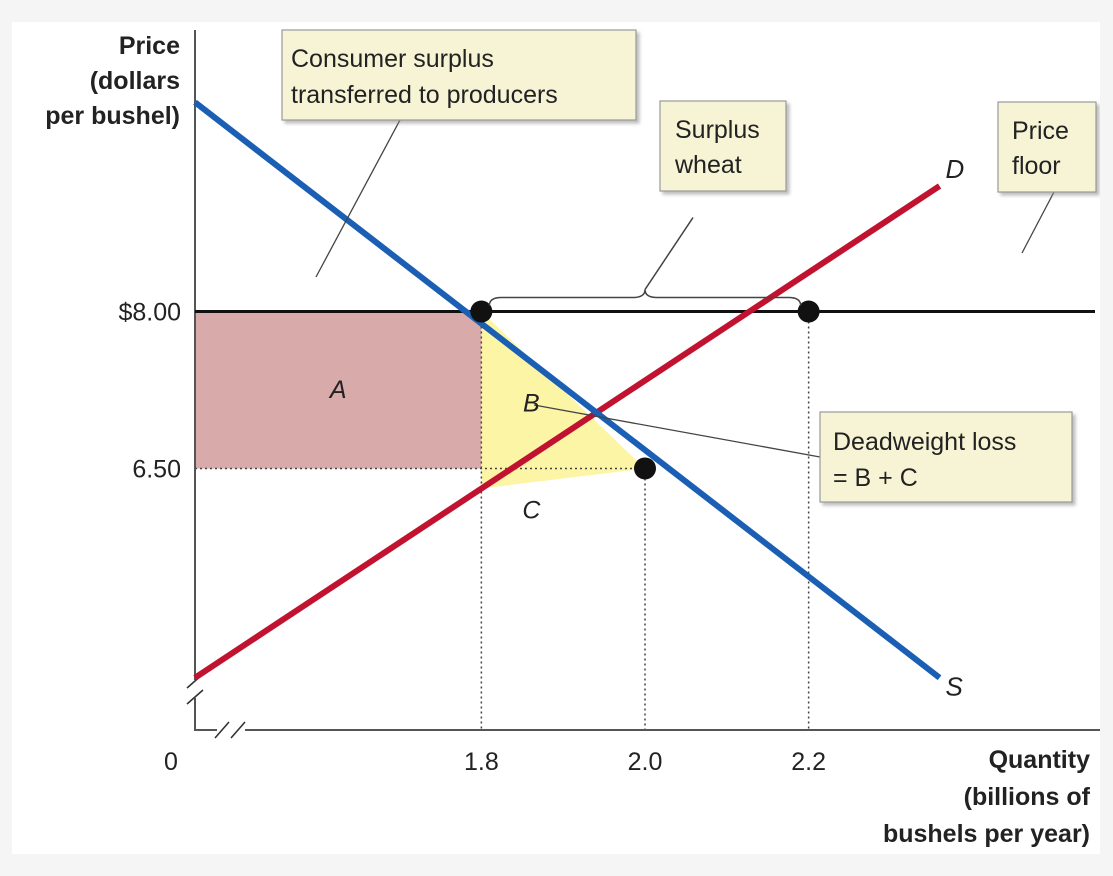  I want to click on region-b-label: B, so click(531, 404).